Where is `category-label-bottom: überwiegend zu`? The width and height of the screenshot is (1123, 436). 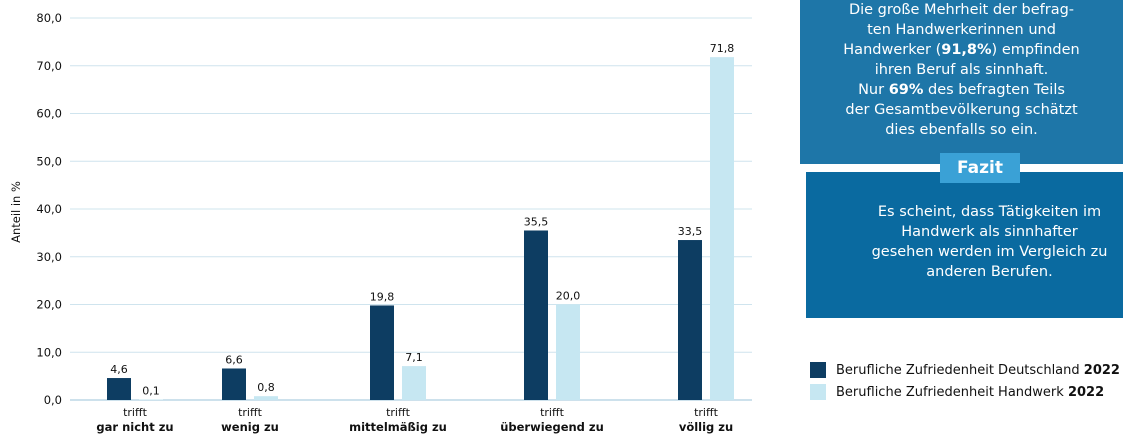
category-label-bottom: überwiegend zu is located at coordinates (552, 427).